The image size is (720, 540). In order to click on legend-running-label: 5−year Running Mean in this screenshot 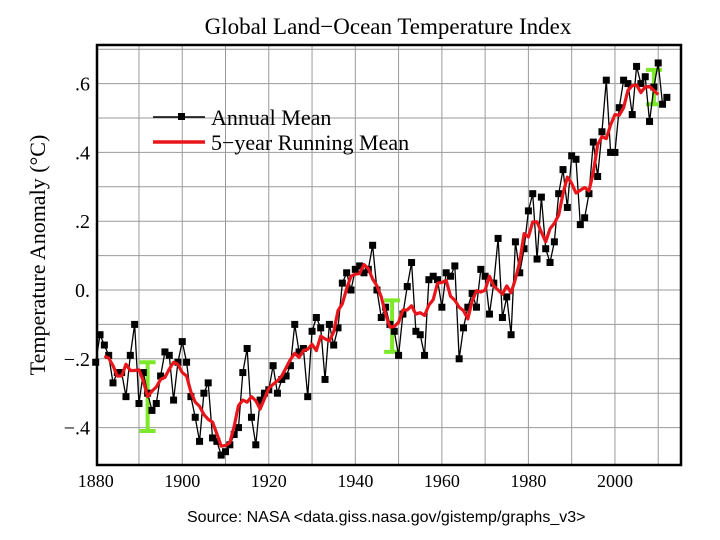, I will do `click(310, 142)`.